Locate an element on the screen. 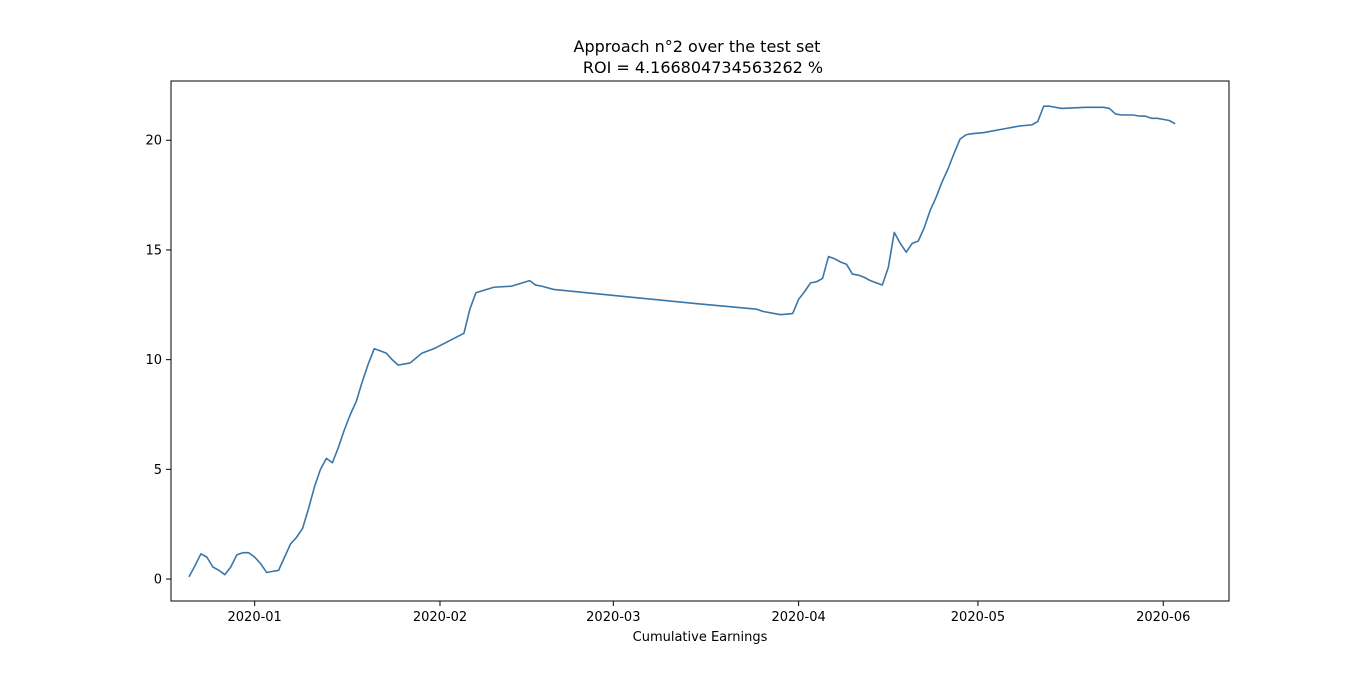 Image resolution: width=1366 pixels, height=675 pixels. y-tick-label: 5 is located at coordinates (158, 470).